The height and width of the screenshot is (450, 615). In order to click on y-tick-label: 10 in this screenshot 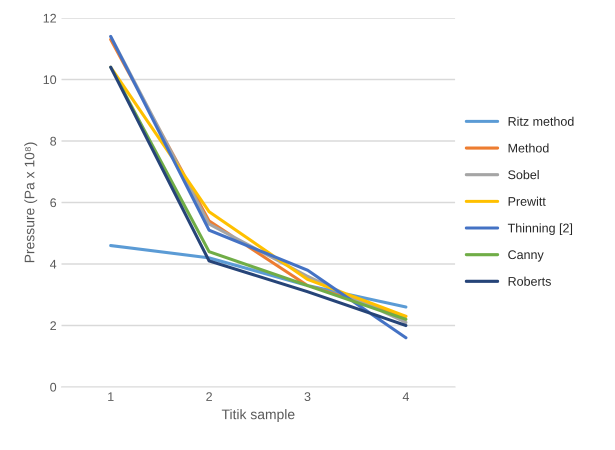, I will do `click(50, 79)`.